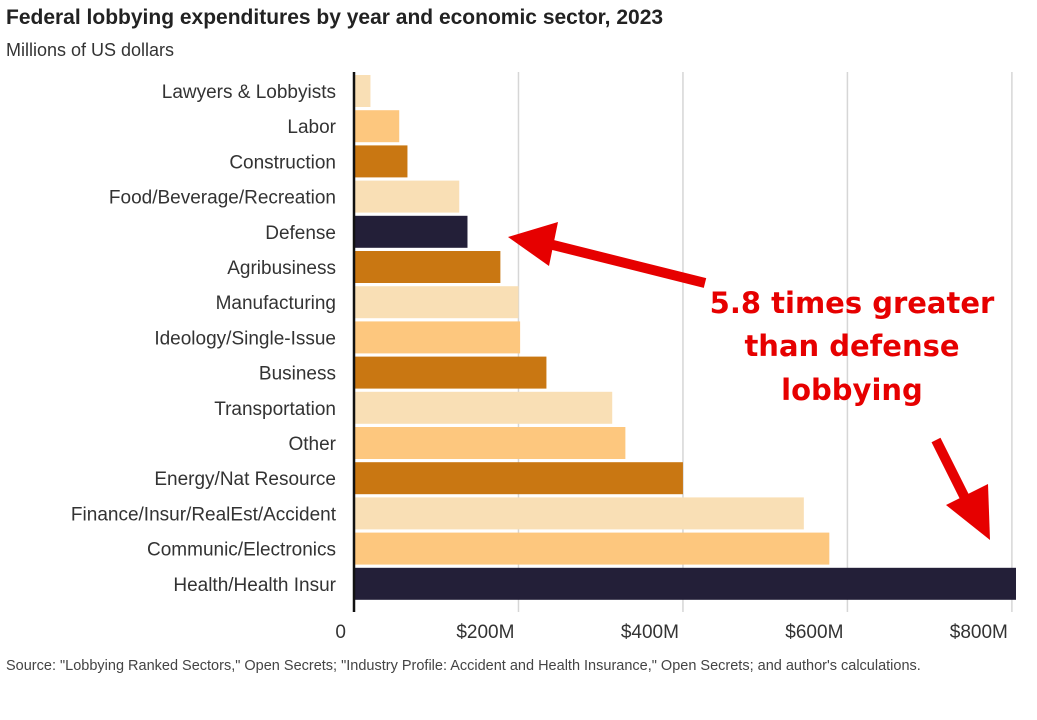 The image size is (1037, 720). Describe the element at coordinates (340, 632) in the screenshot. I see `x-tick-label: 0` at that location.